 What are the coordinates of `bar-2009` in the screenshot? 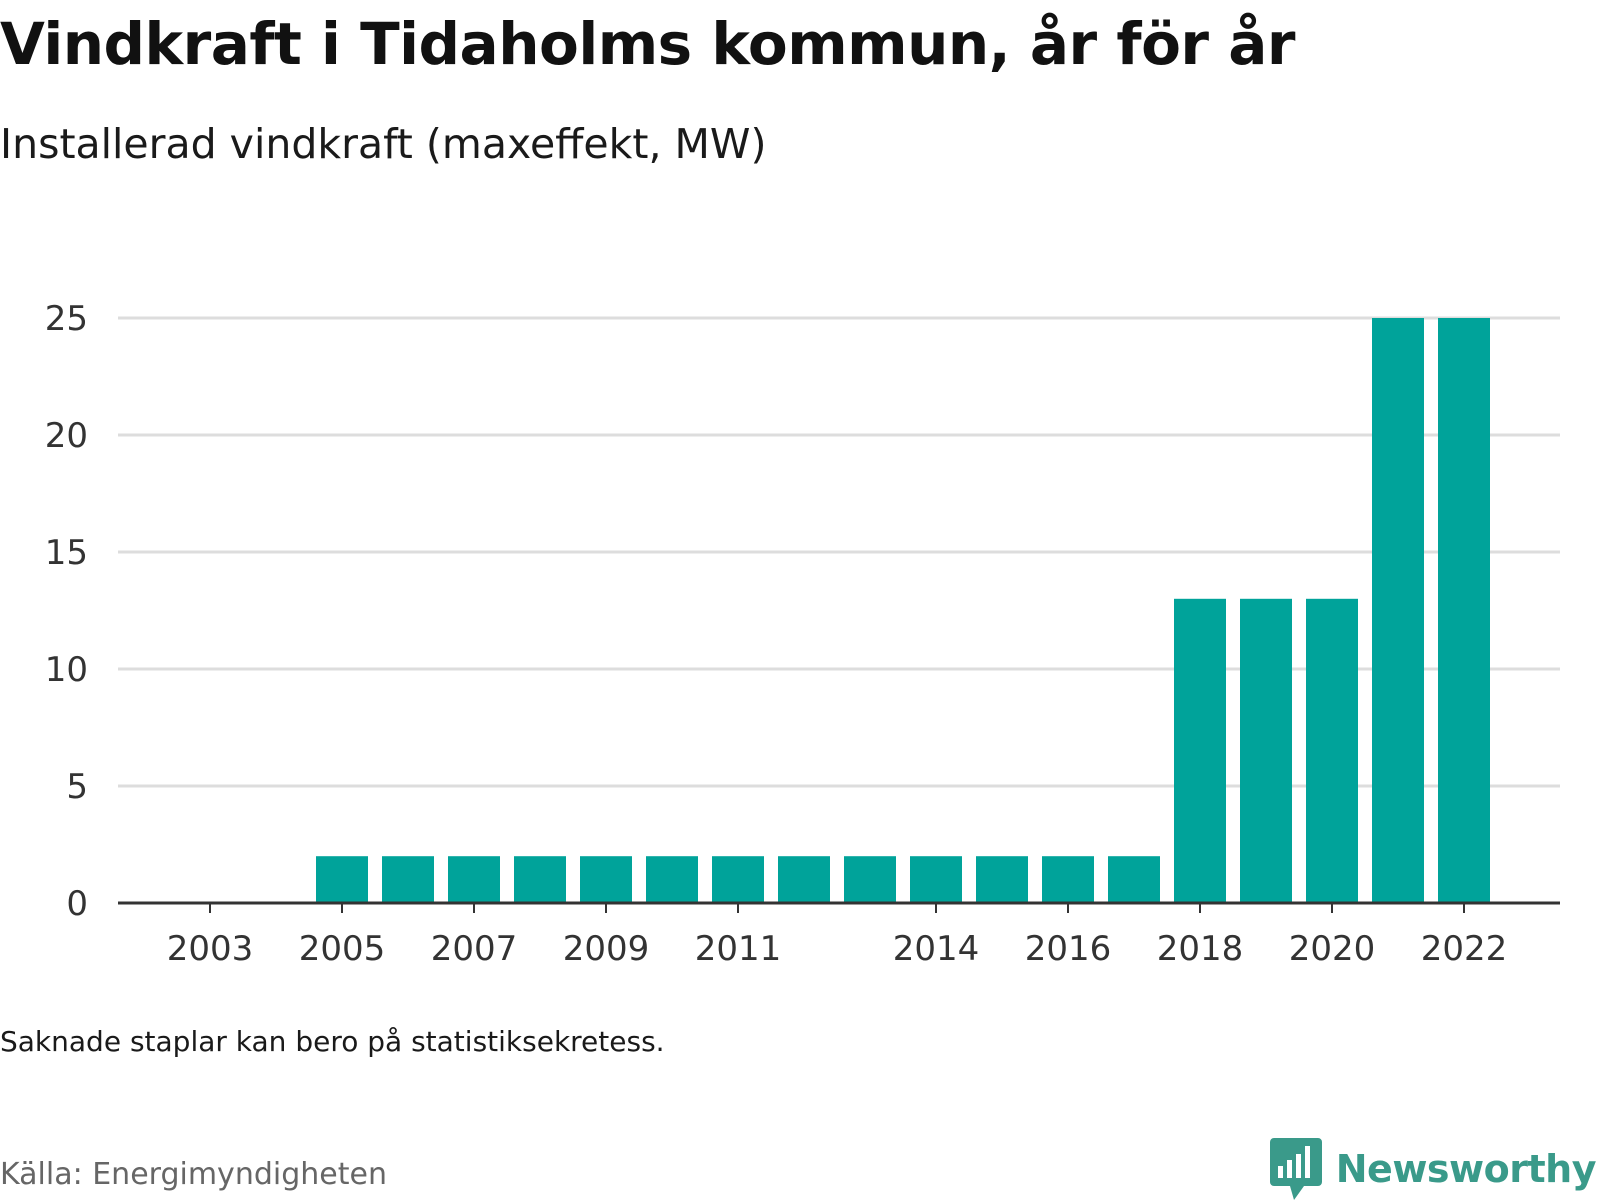 It's located at (606, 879).